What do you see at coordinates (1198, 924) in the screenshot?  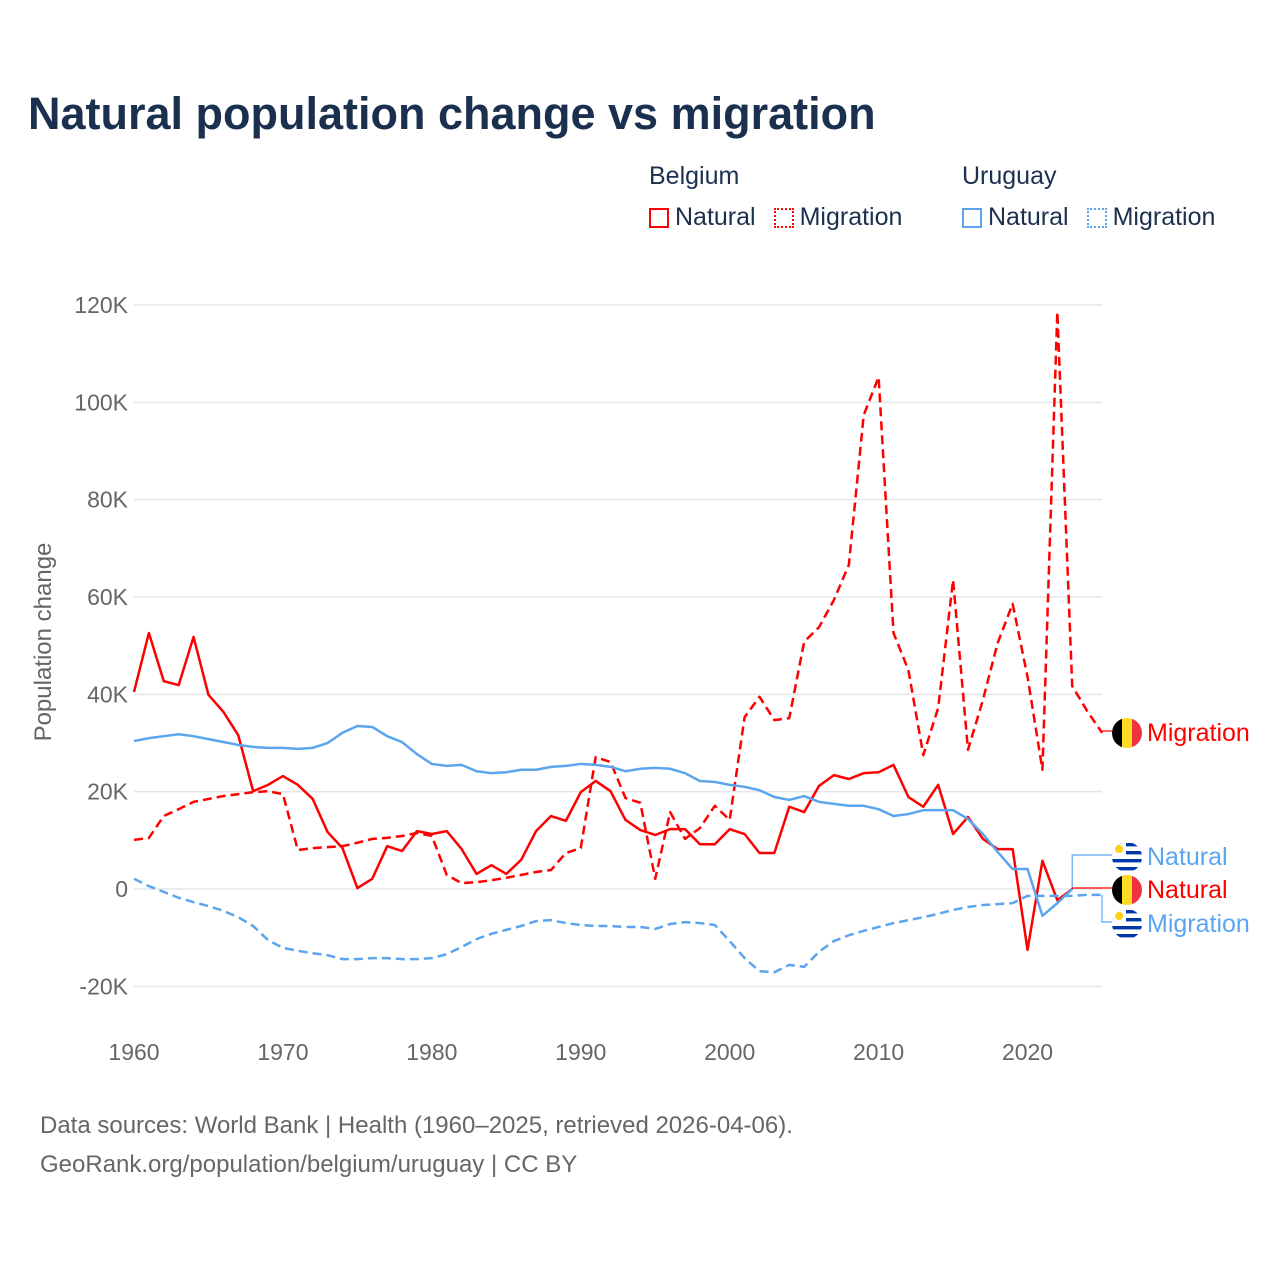 I see `end-label-uruguay-migration: Migration` at bounding box center [1198, 924].